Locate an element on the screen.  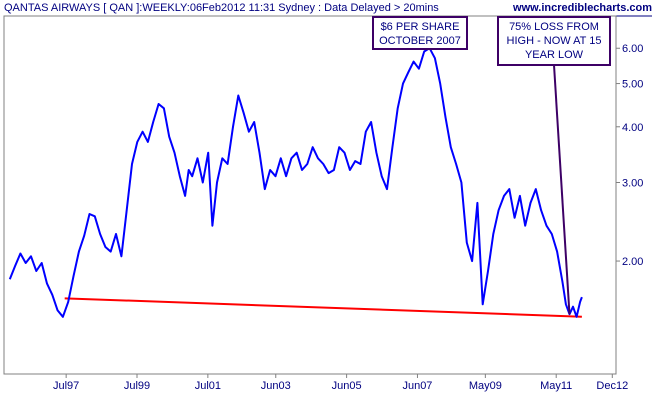
x-tick-label: Jul01 is located at coordinates (208, 386).